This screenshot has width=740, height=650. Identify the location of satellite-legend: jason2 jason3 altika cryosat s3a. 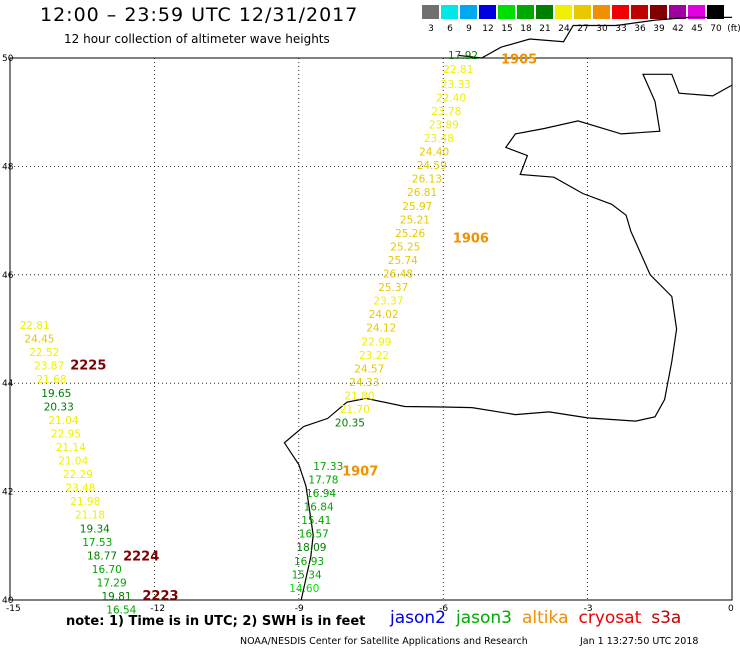
(540, 618).